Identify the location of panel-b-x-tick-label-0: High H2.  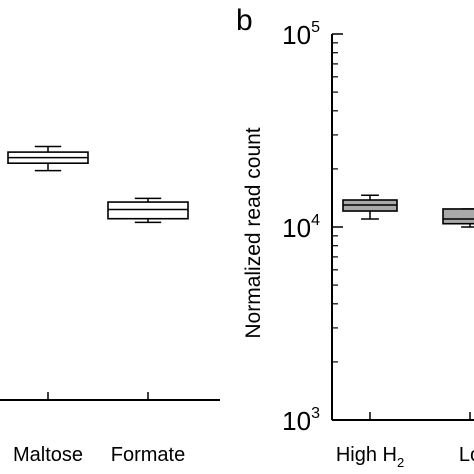
(370, 457).